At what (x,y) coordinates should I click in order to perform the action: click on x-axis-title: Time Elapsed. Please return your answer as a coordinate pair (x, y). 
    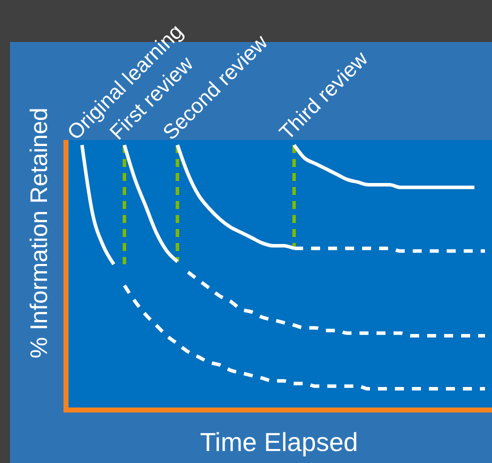
    Looking at the image, I should click on (279, 442).